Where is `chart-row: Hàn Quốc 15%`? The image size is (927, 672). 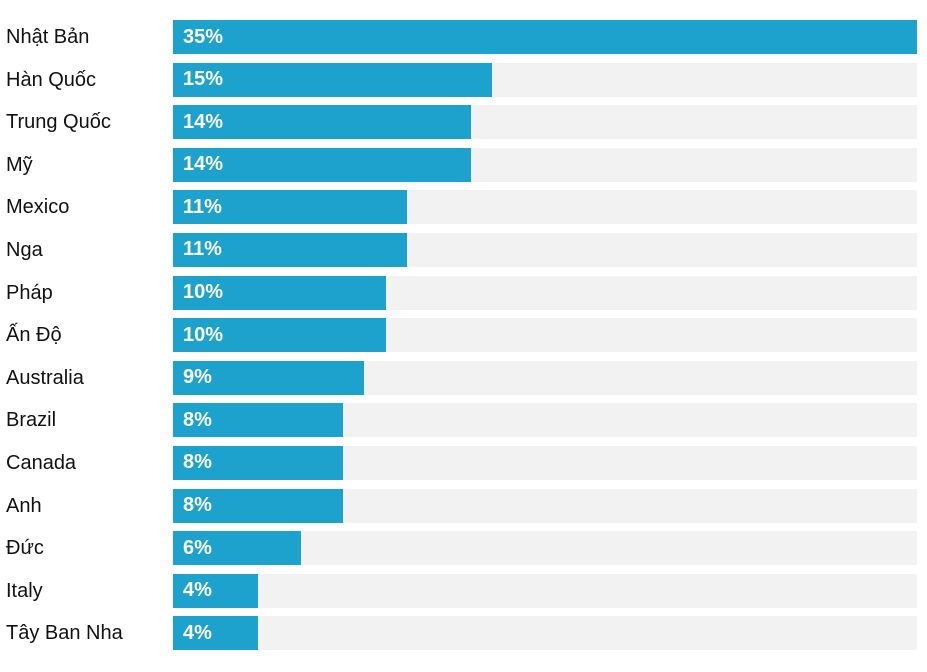 chart-row: Hàn Quốc 15% is located at coordinates (458, 79).